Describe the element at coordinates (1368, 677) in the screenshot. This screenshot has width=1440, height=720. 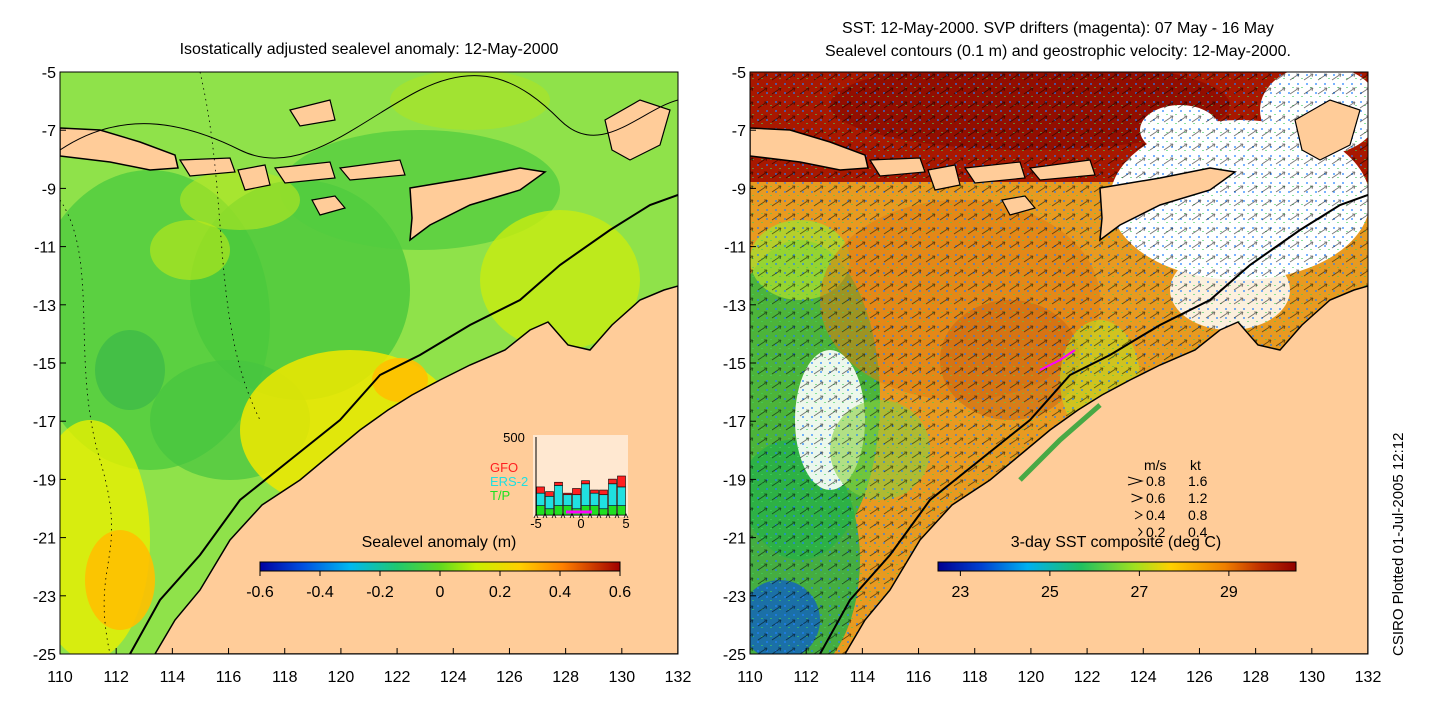
I see `right-x-tick-label: 132` at that location.